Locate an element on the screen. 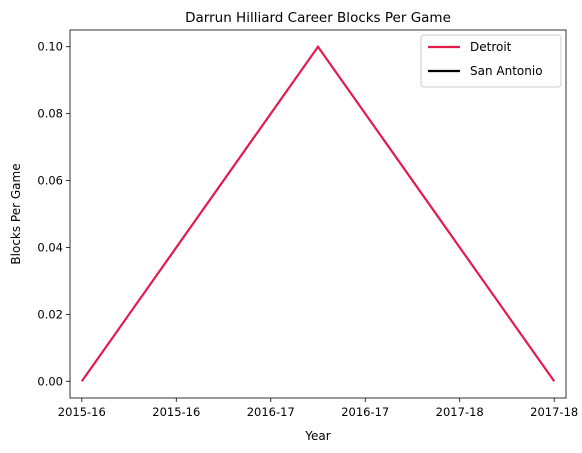 Image resolution: width=582 pixels, height=453 pixels. y-tick-label: 0.00 is located at coordinates (50, 381).